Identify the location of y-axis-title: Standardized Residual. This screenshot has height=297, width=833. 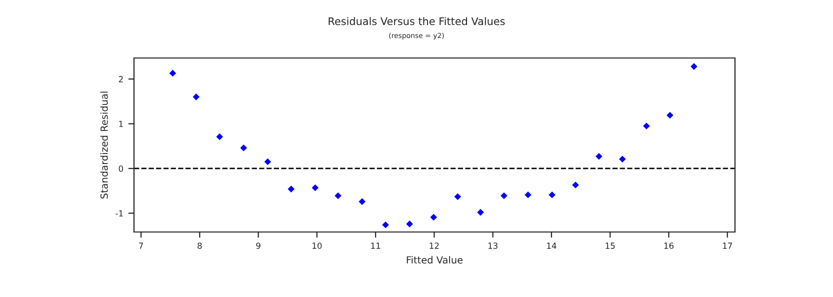
(104, 145).